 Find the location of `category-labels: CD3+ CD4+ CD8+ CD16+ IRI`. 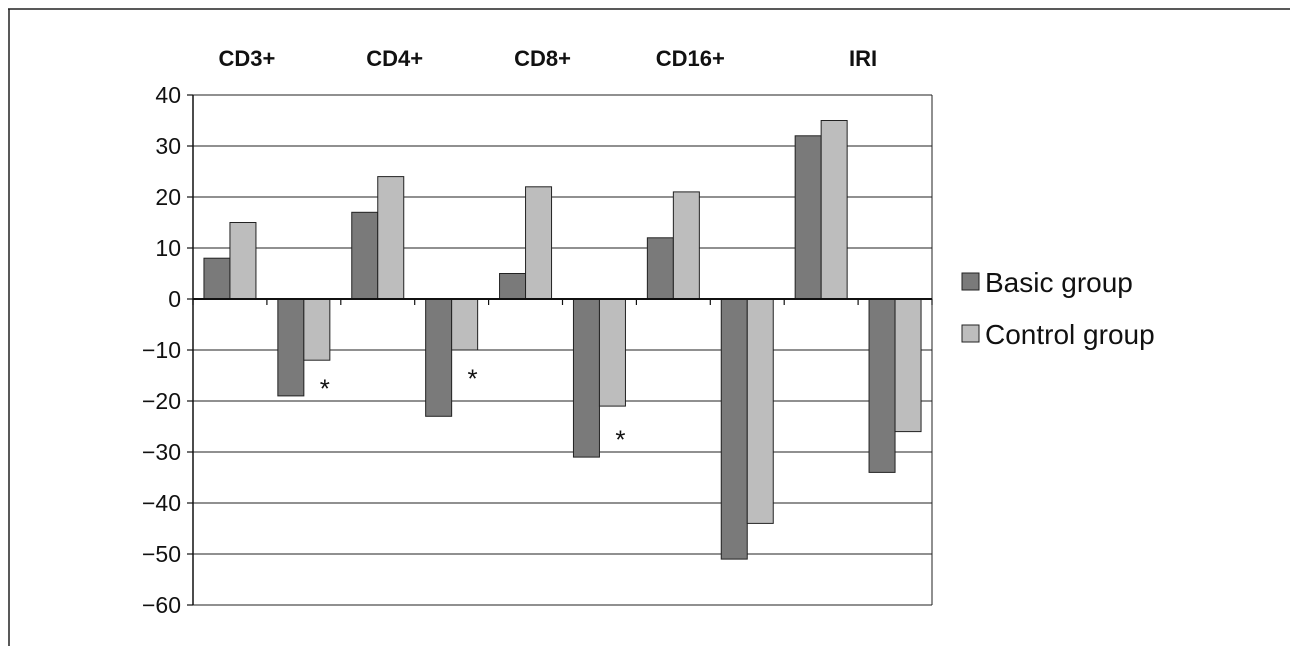

category-labels: CD3+ CD4+ CD8+ CD16+ IRI is located at coordinates (547, 58).